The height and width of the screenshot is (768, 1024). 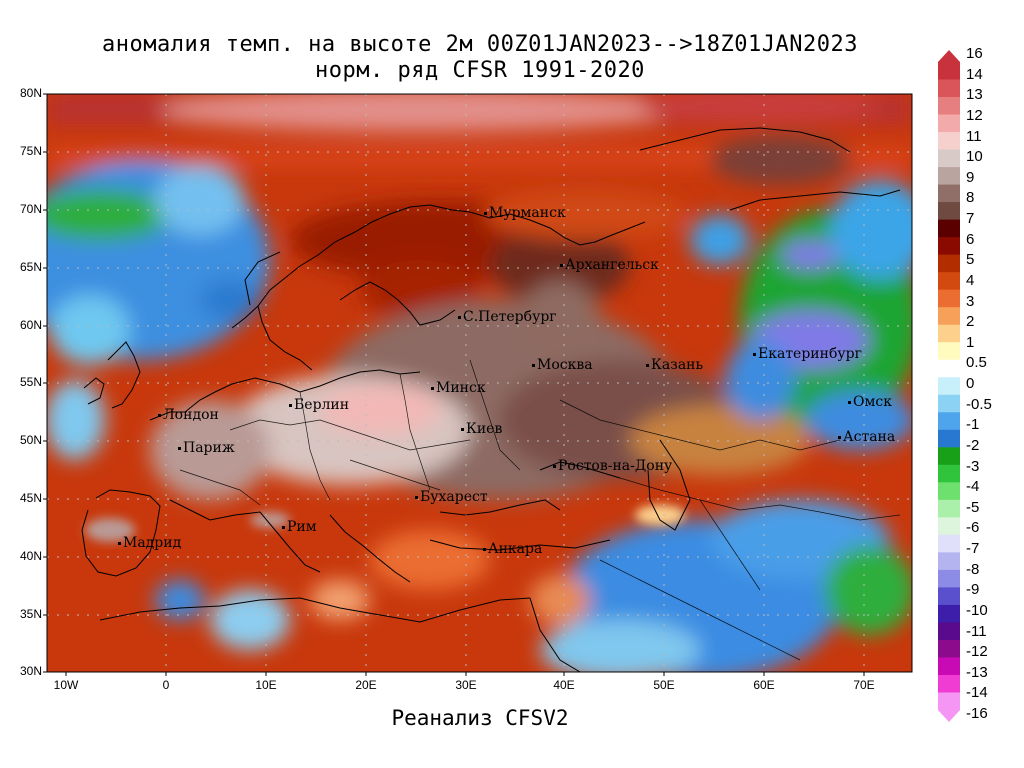 I want to click on colorbar-label: 0.5, so click(x=976, y=363).